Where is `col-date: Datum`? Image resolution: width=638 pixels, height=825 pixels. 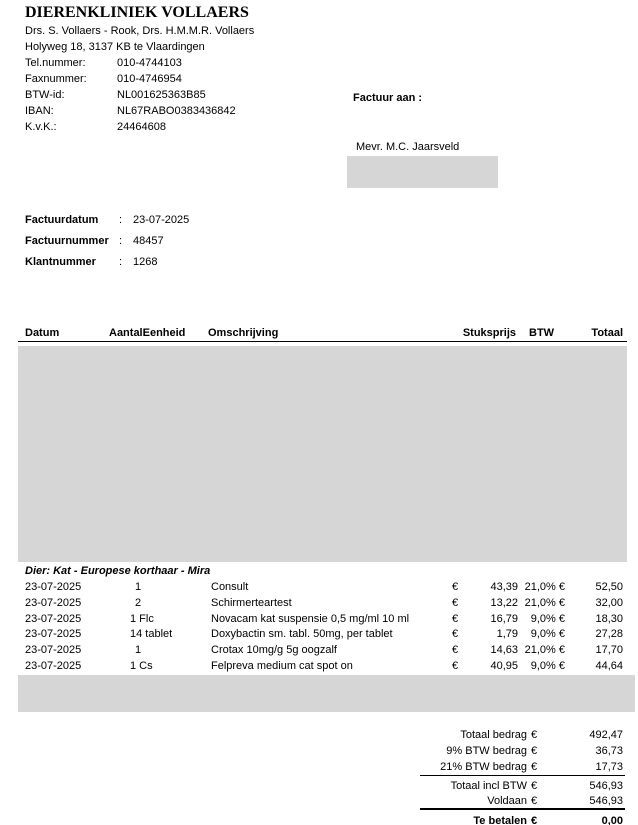
col-date: Datum is located at coordinates (42, 333).